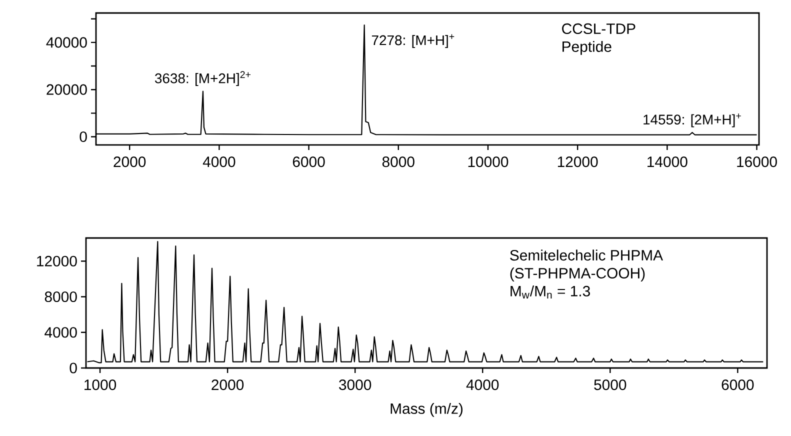  Describe the element at coordinates (757, 162) in the screenshot. I see `x-tick-label: 16000` at that location.